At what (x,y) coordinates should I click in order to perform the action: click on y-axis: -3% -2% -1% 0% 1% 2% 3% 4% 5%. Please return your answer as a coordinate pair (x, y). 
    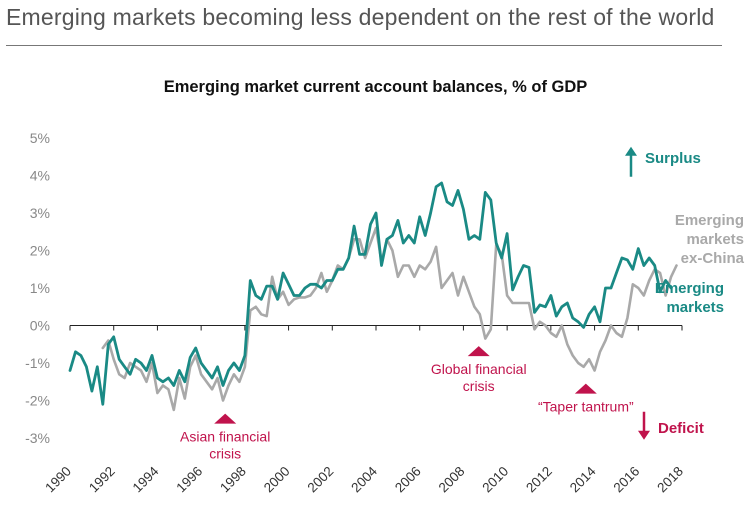
    Looking at the image, I should click on (37, 288).